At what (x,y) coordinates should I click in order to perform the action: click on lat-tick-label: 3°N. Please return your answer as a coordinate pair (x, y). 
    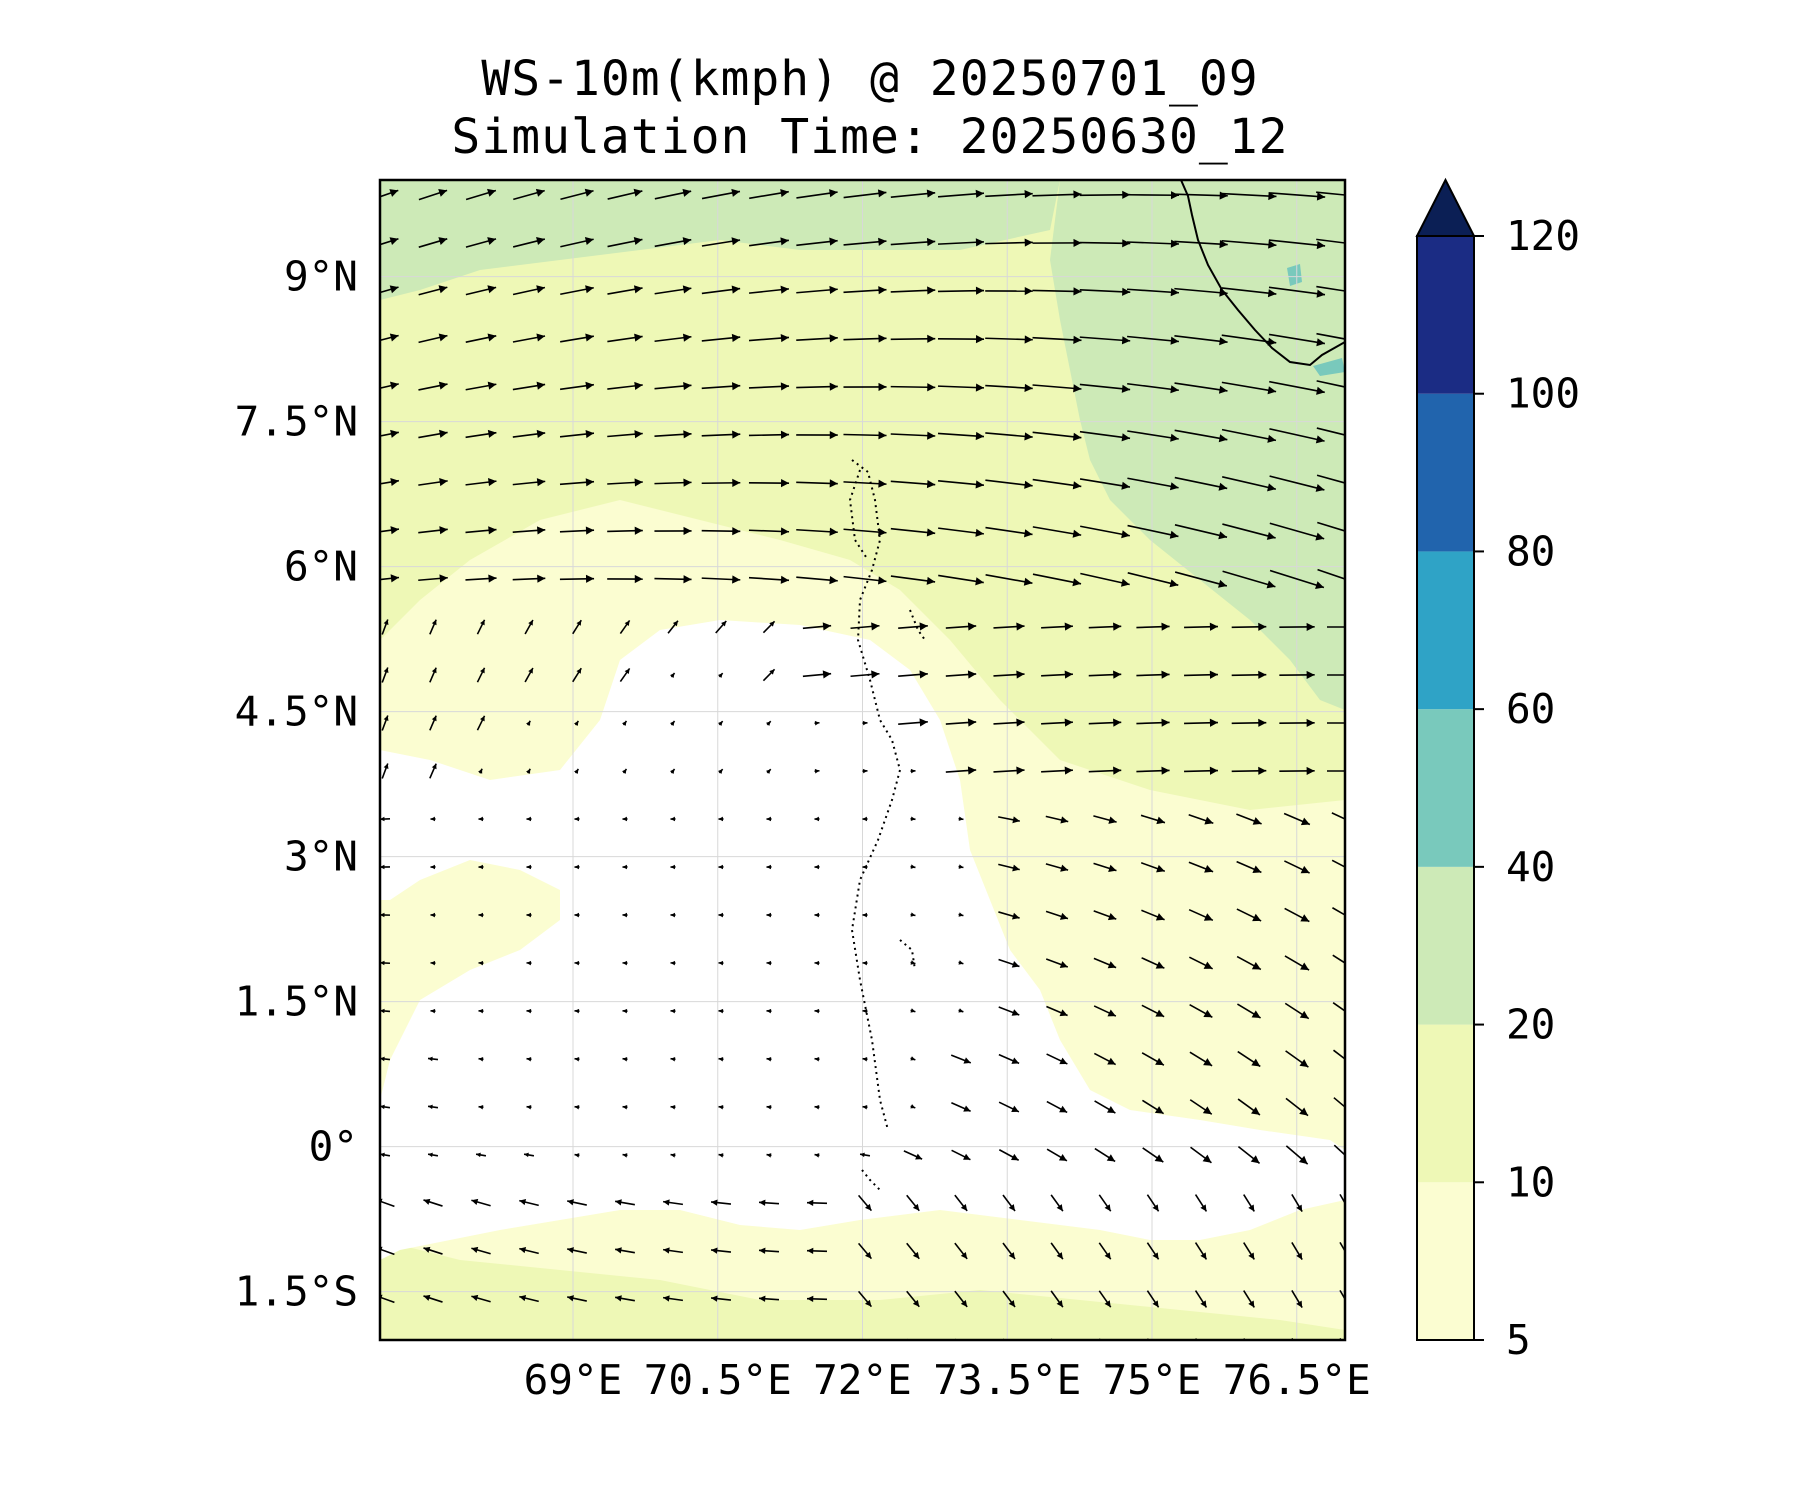
    Looking at the image, I should click on (321, 857).